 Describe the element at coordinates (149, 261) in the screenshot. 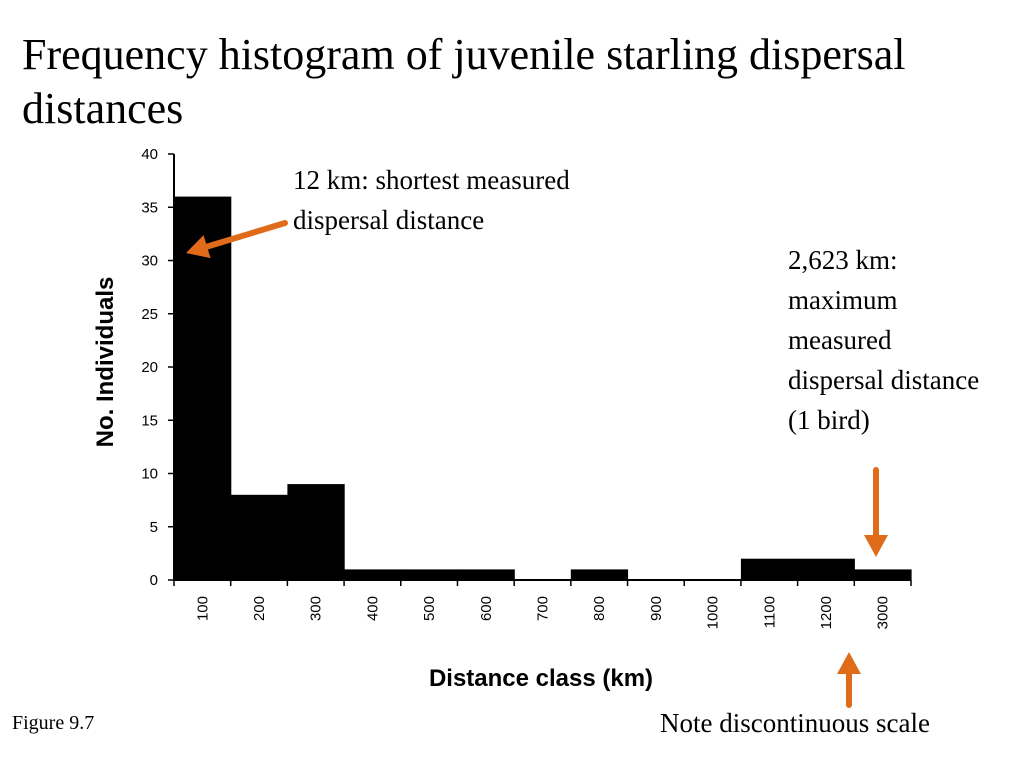

I see `y-tick-label: 30` at that location.